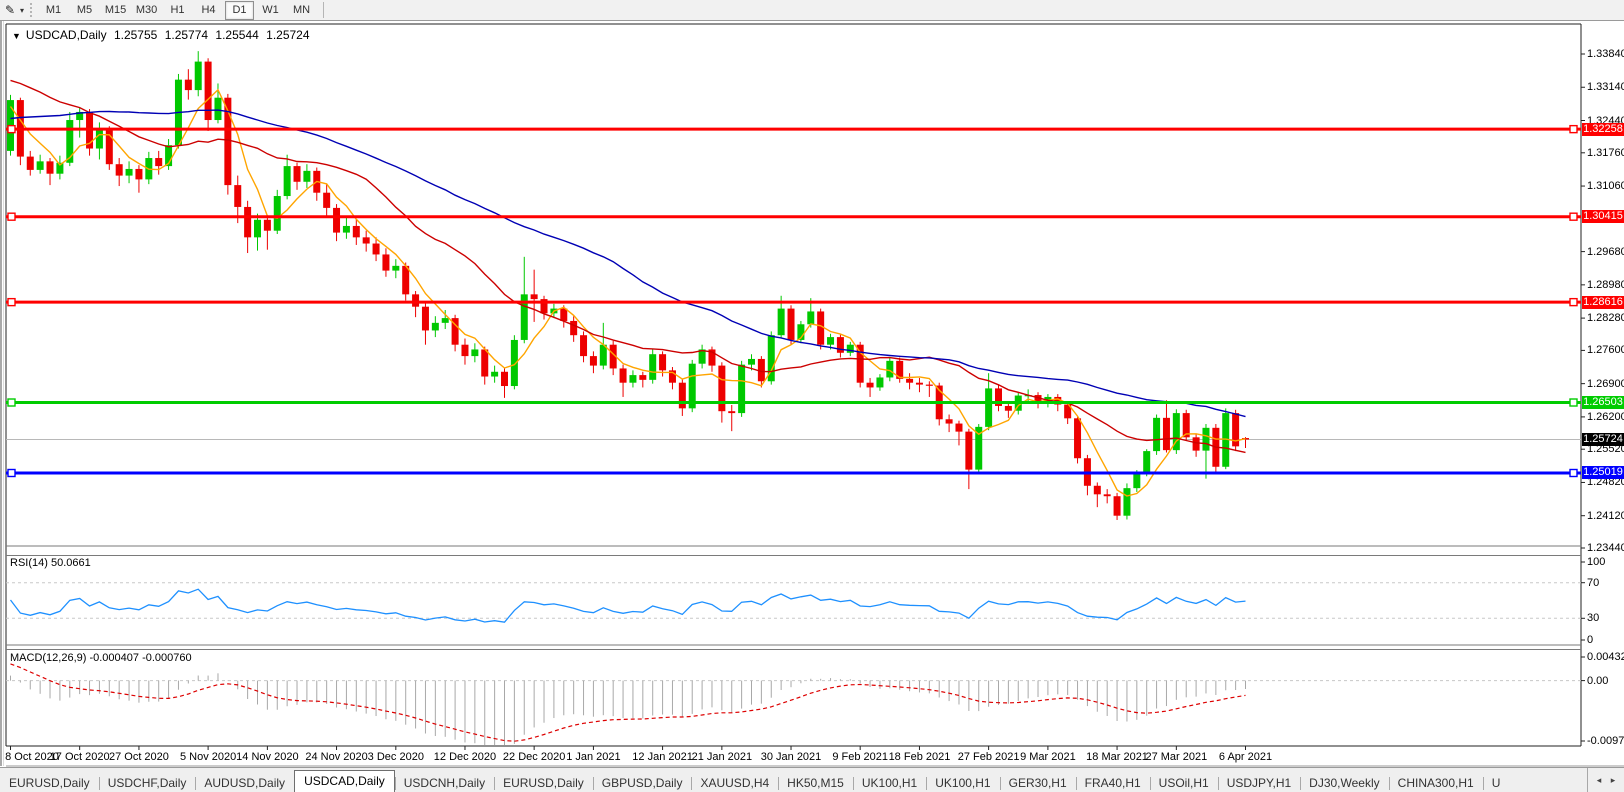 The image size is (1624, 792). Describe the element at coordinates (1, 393) in the screenshot. I see `window-edge` at that location.